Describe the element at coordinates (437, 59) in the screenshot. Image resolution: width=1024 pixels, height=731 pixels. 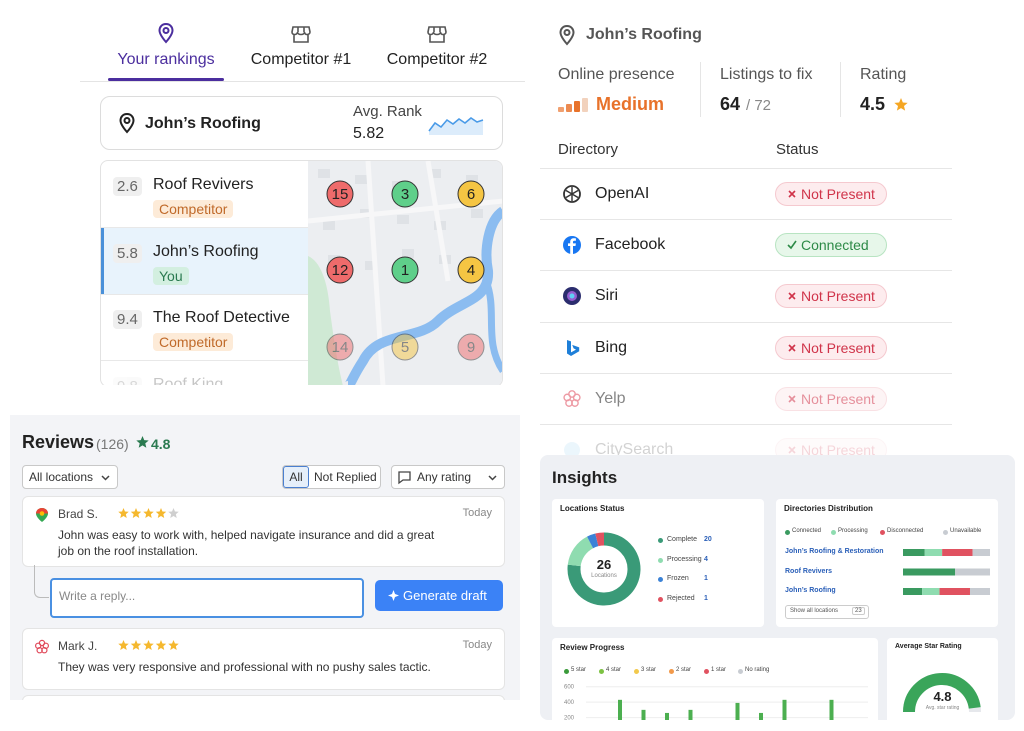
I see `tab-label: Competitor #2` at that location.